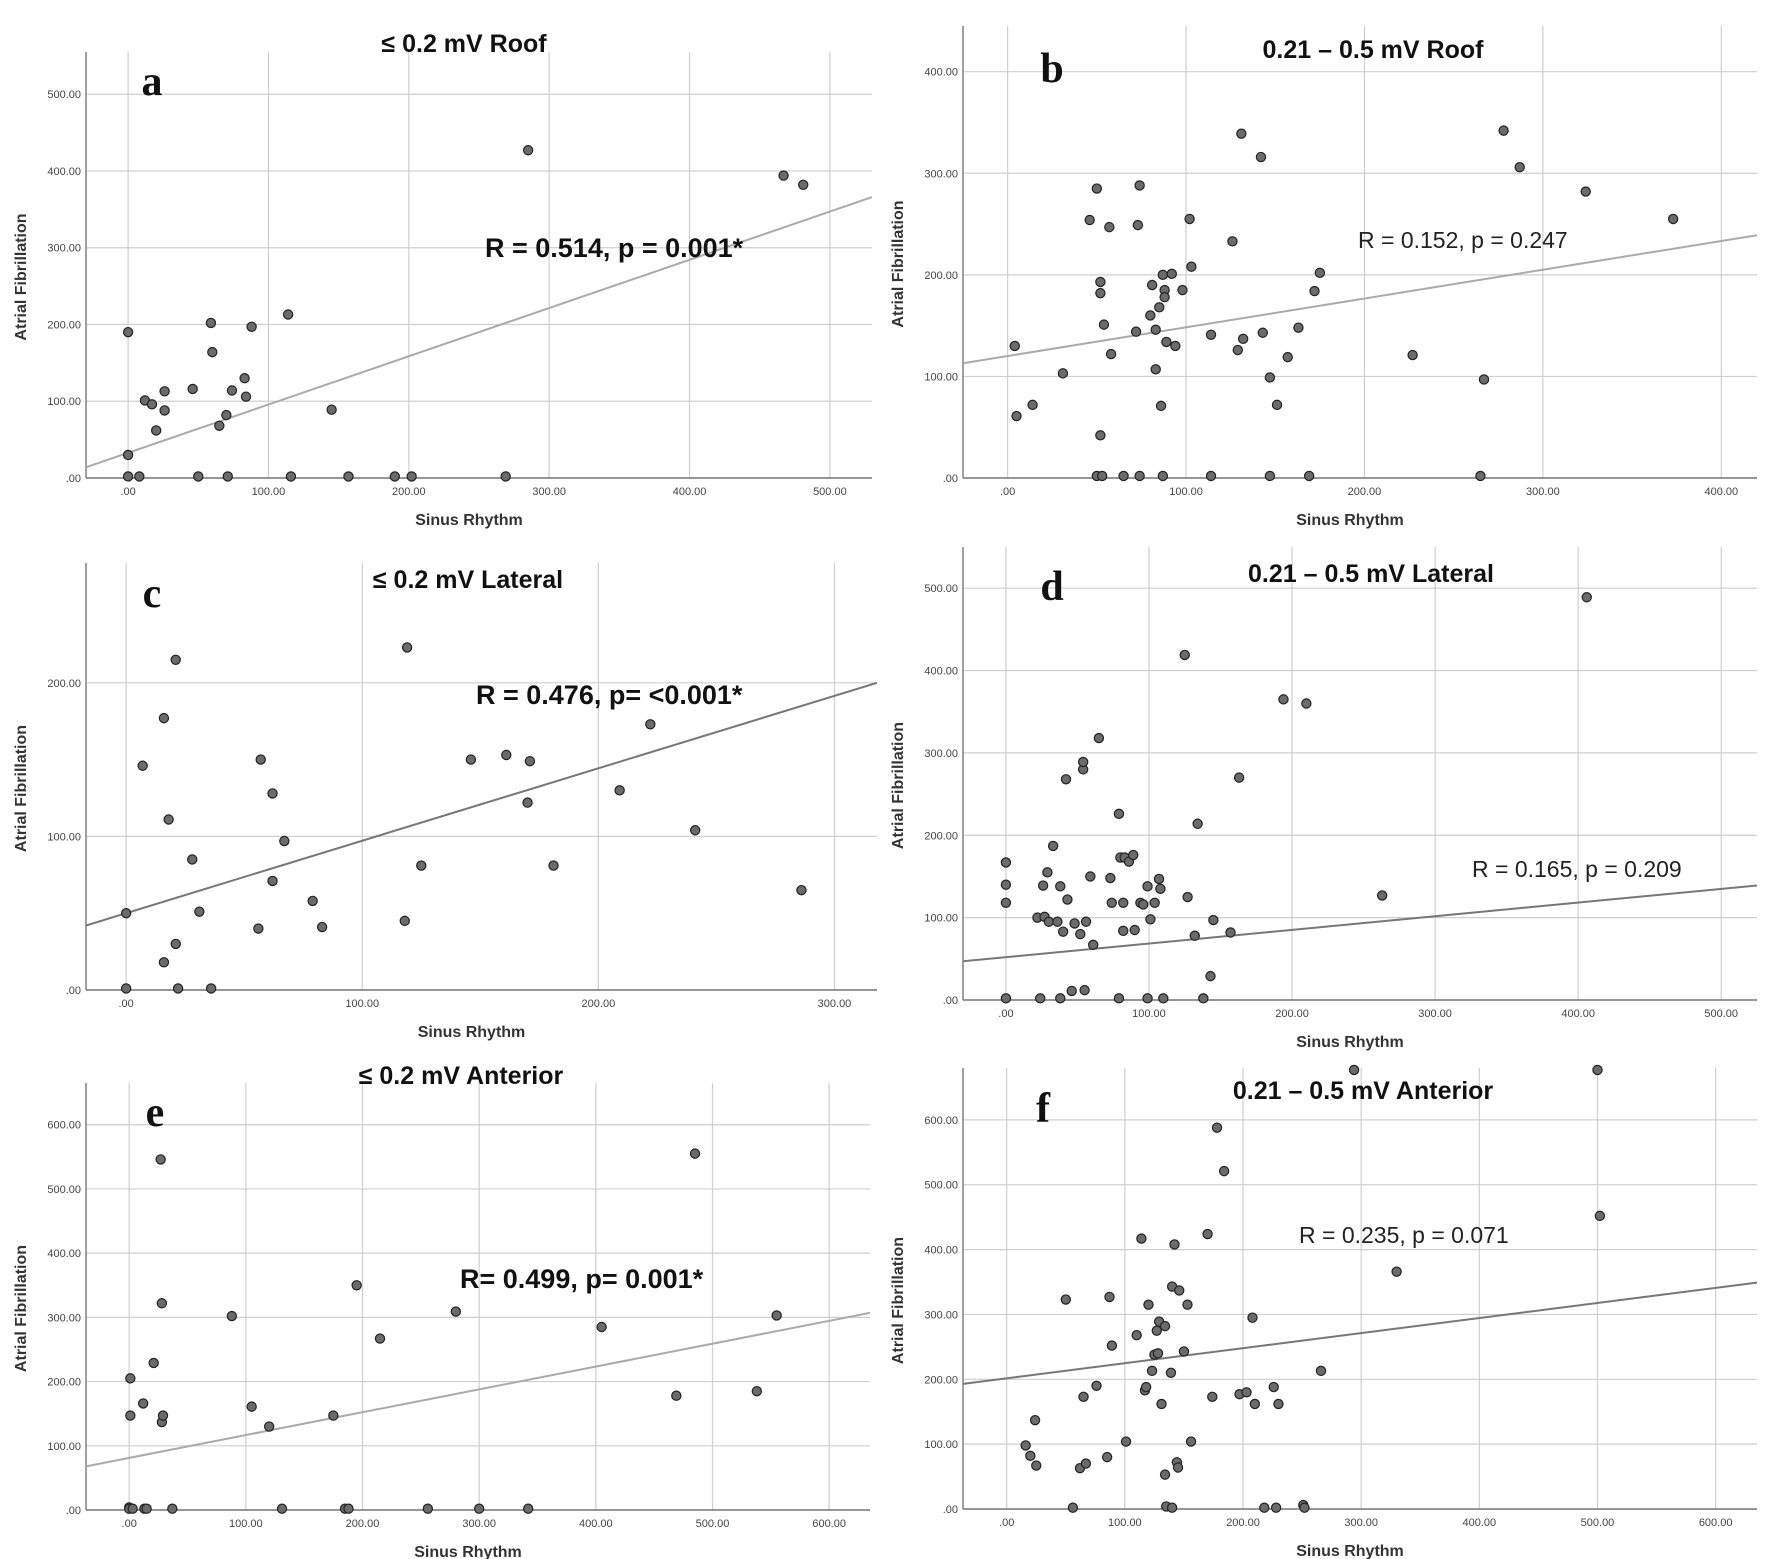 This screenshot has height=1559, width=1772. I want to click on y-tick-label: 600.00, so click(64, 1126).